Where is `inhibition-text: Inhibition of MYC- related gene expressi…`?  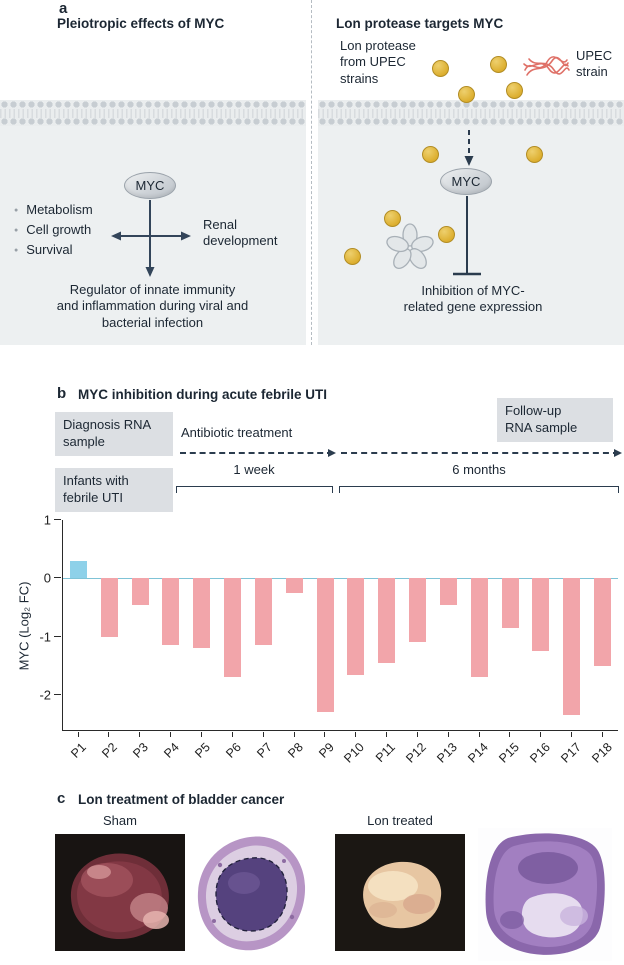 inhibition-text: Inhibition of MYC- related gene expressi… is located at coordinates (473, 299).